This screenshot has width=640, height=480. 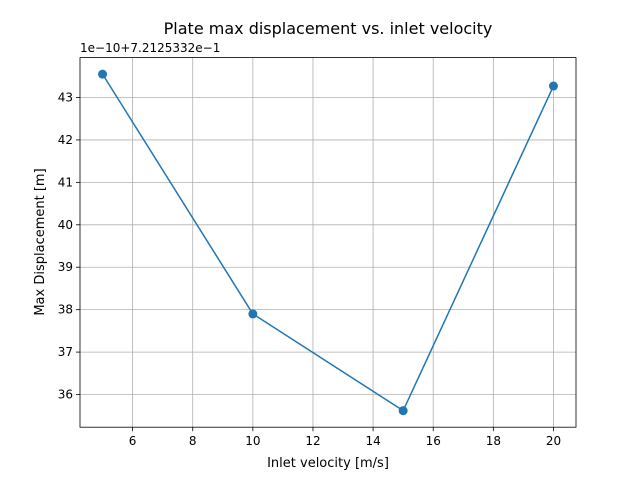 I want to click on x-tick-label: 14, so click(x=372, y=441).